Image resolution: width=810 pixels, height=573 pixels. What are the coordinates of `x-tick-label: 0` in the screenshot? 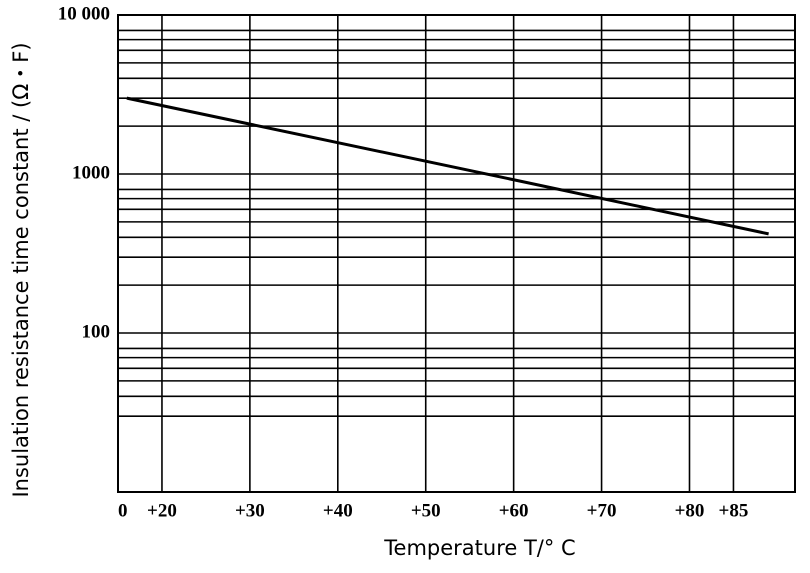 It's located at (123, 510).